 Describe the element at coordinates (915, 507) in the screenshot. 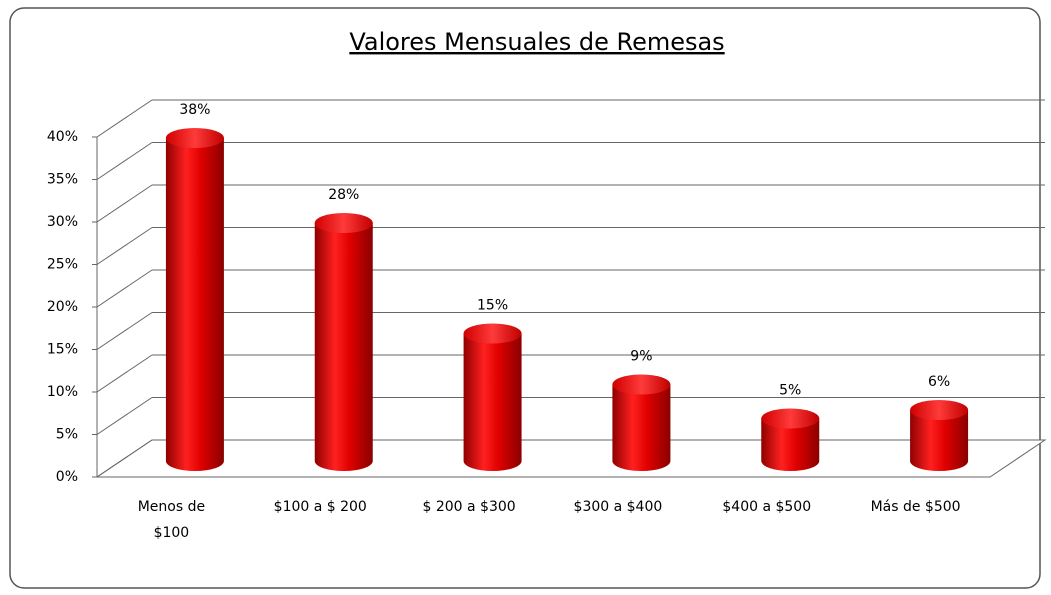

I see `x-tick-label: Más de $500` at that location.